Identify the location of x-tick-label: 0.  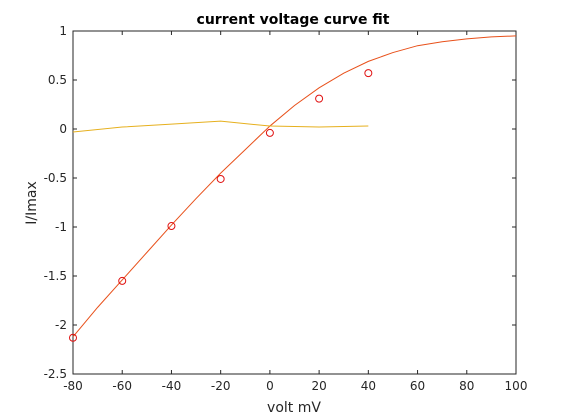
(270, 386).